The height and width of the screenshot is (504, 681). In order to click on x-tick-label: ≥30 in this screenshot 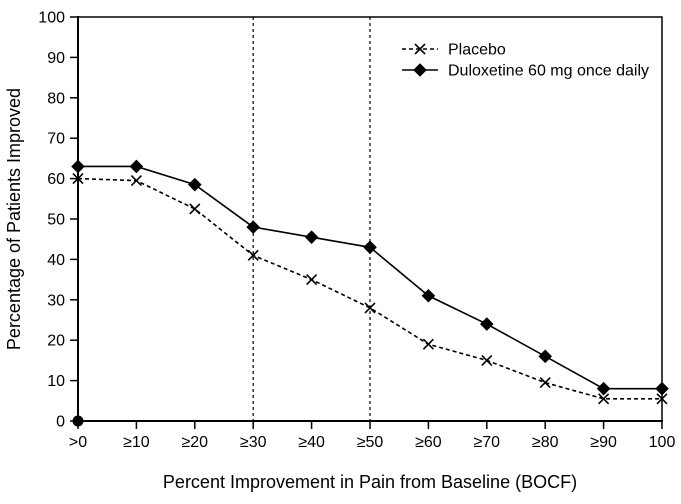, I will do `click(253, 442)`.